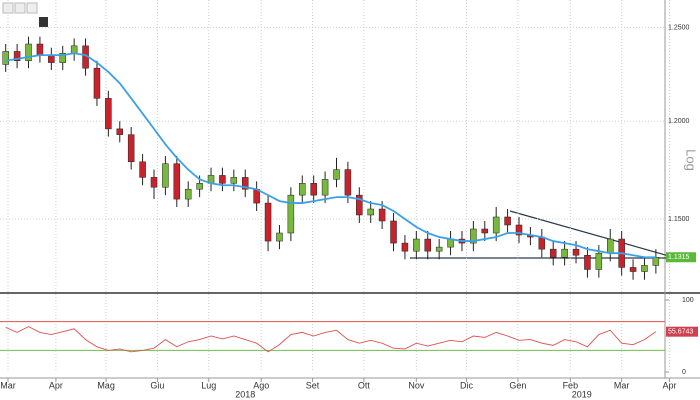 Image resolution: width=700 pixels, height=400 pixels. Describe the element at coordinates (517, 385) in the screenshot. I see `x-tick-label: Gen` at that location.